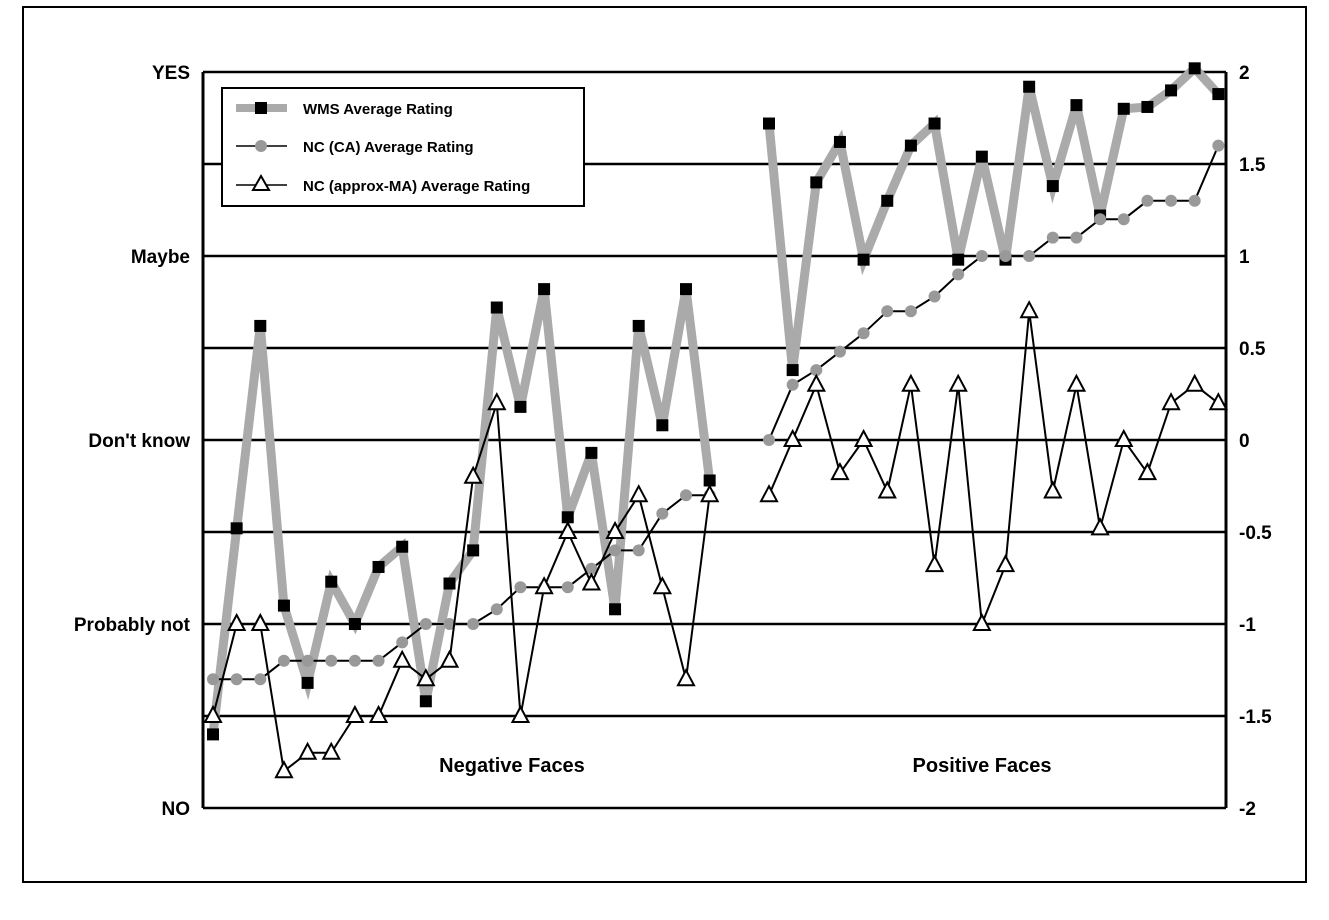 This screenshot has width=1329, height=920. What do you see at coordinates (132, 441) in the screenshot?
I see `category-axis-labels: YES Maybe Don't know Probably not NO` at bounding box center [132, 441].